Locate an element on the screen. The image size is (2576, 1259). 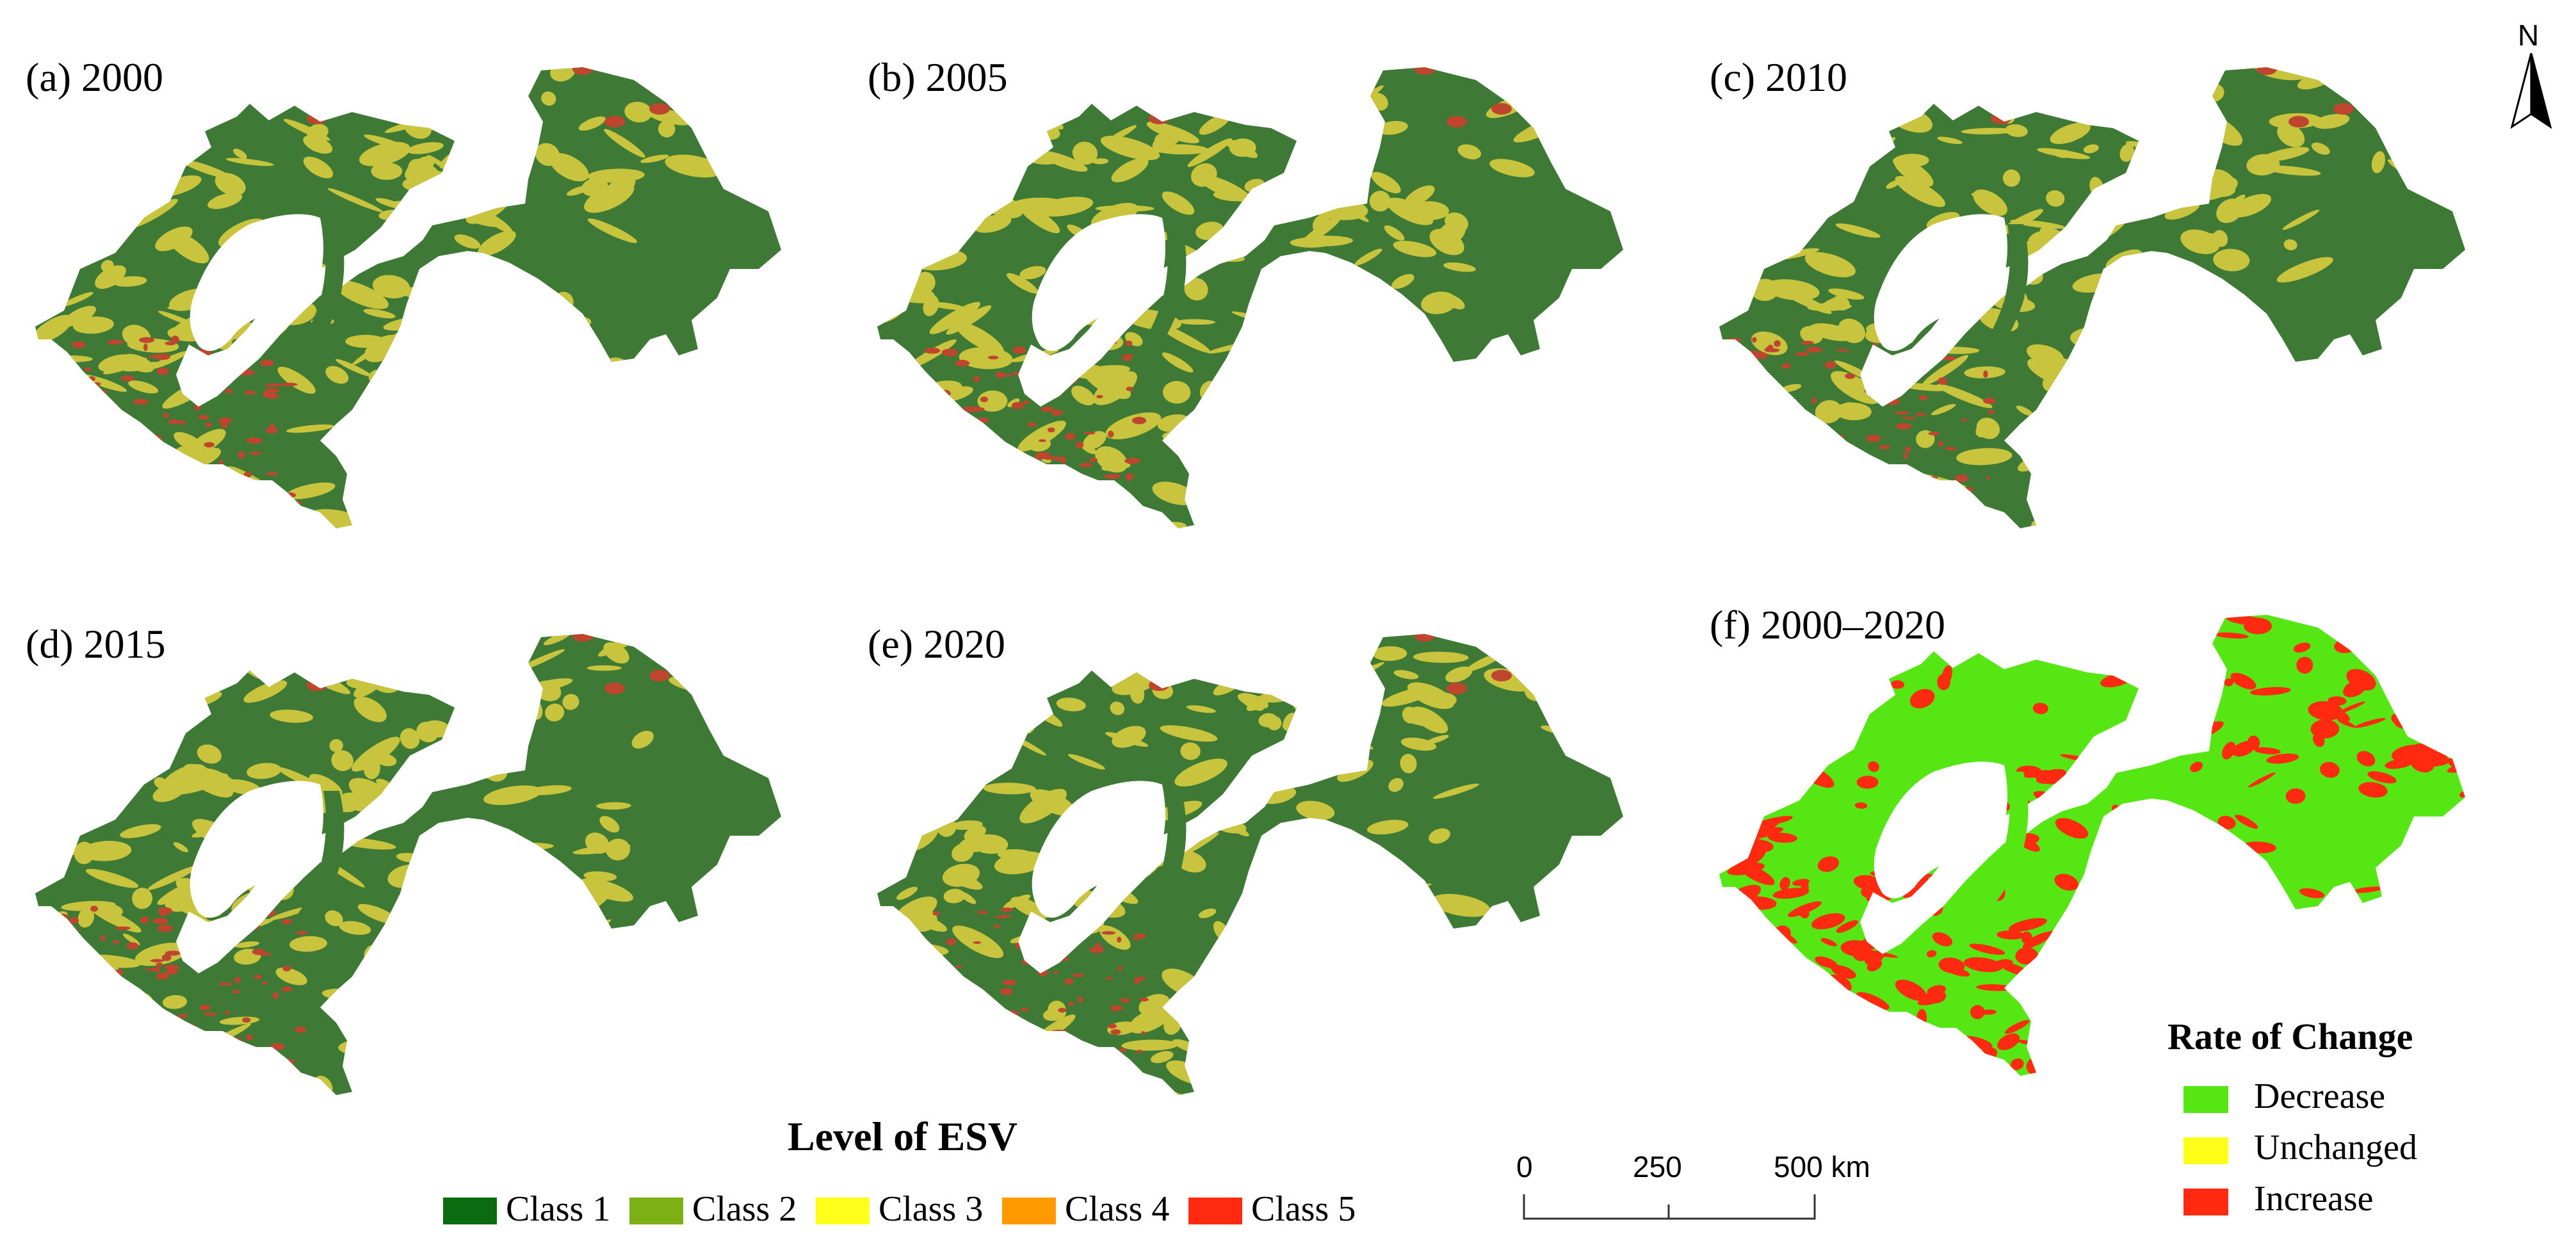
legend-label: Increase is located at coordinates (2314, 1199).